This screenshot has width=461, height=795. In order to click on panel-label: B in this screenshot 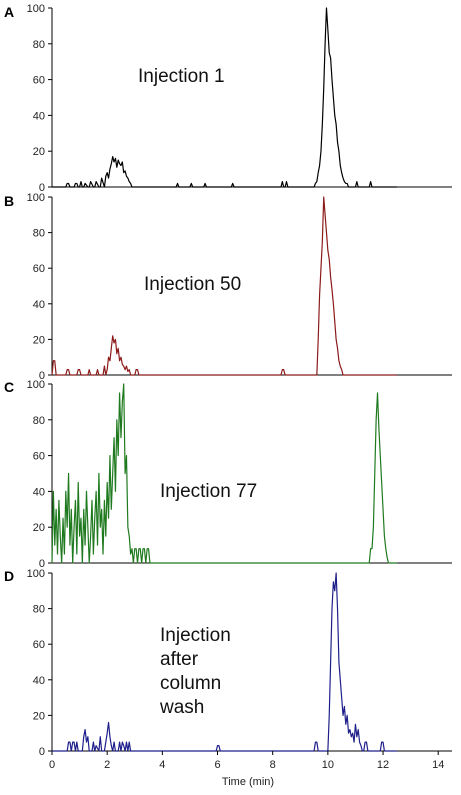, I will do `click(9, 201)`.